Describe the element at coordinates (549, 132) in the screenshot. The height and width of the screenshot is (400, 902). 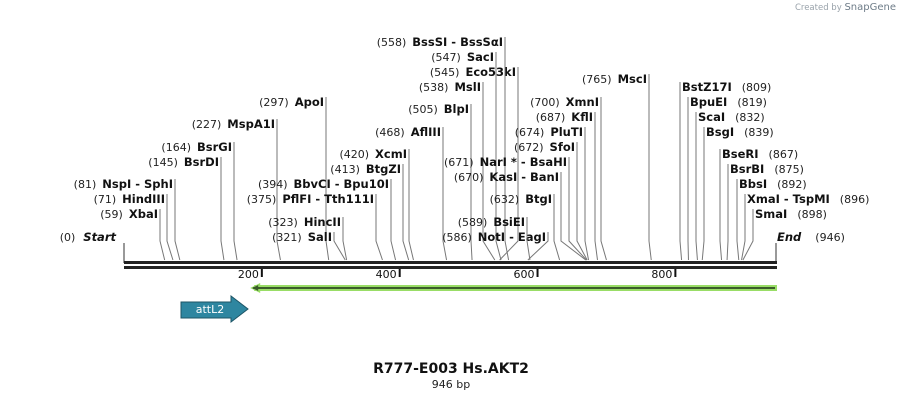
I see `svg-text:(674)PluTI: (674) PluTI` at that location.